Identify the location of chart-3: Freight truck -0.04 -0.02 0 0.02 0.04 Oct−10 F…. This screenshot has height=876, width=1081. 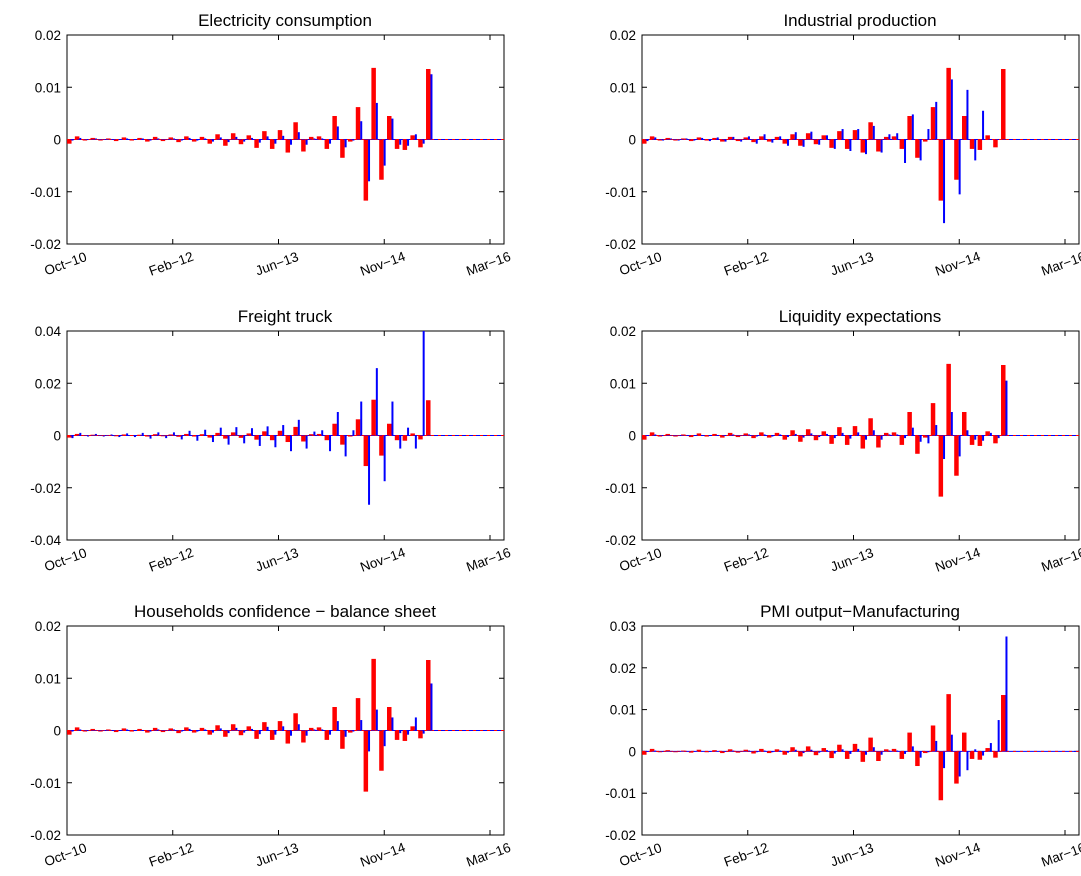
(271, 441).